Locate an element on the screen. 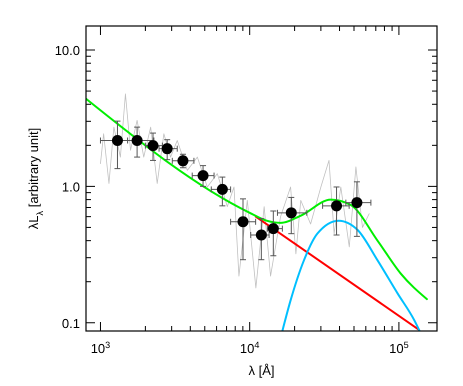 Image resolution: width=463 pixels, height=386 pixels. y-tick-label: 0.1 is located at coordinates (71, 323).